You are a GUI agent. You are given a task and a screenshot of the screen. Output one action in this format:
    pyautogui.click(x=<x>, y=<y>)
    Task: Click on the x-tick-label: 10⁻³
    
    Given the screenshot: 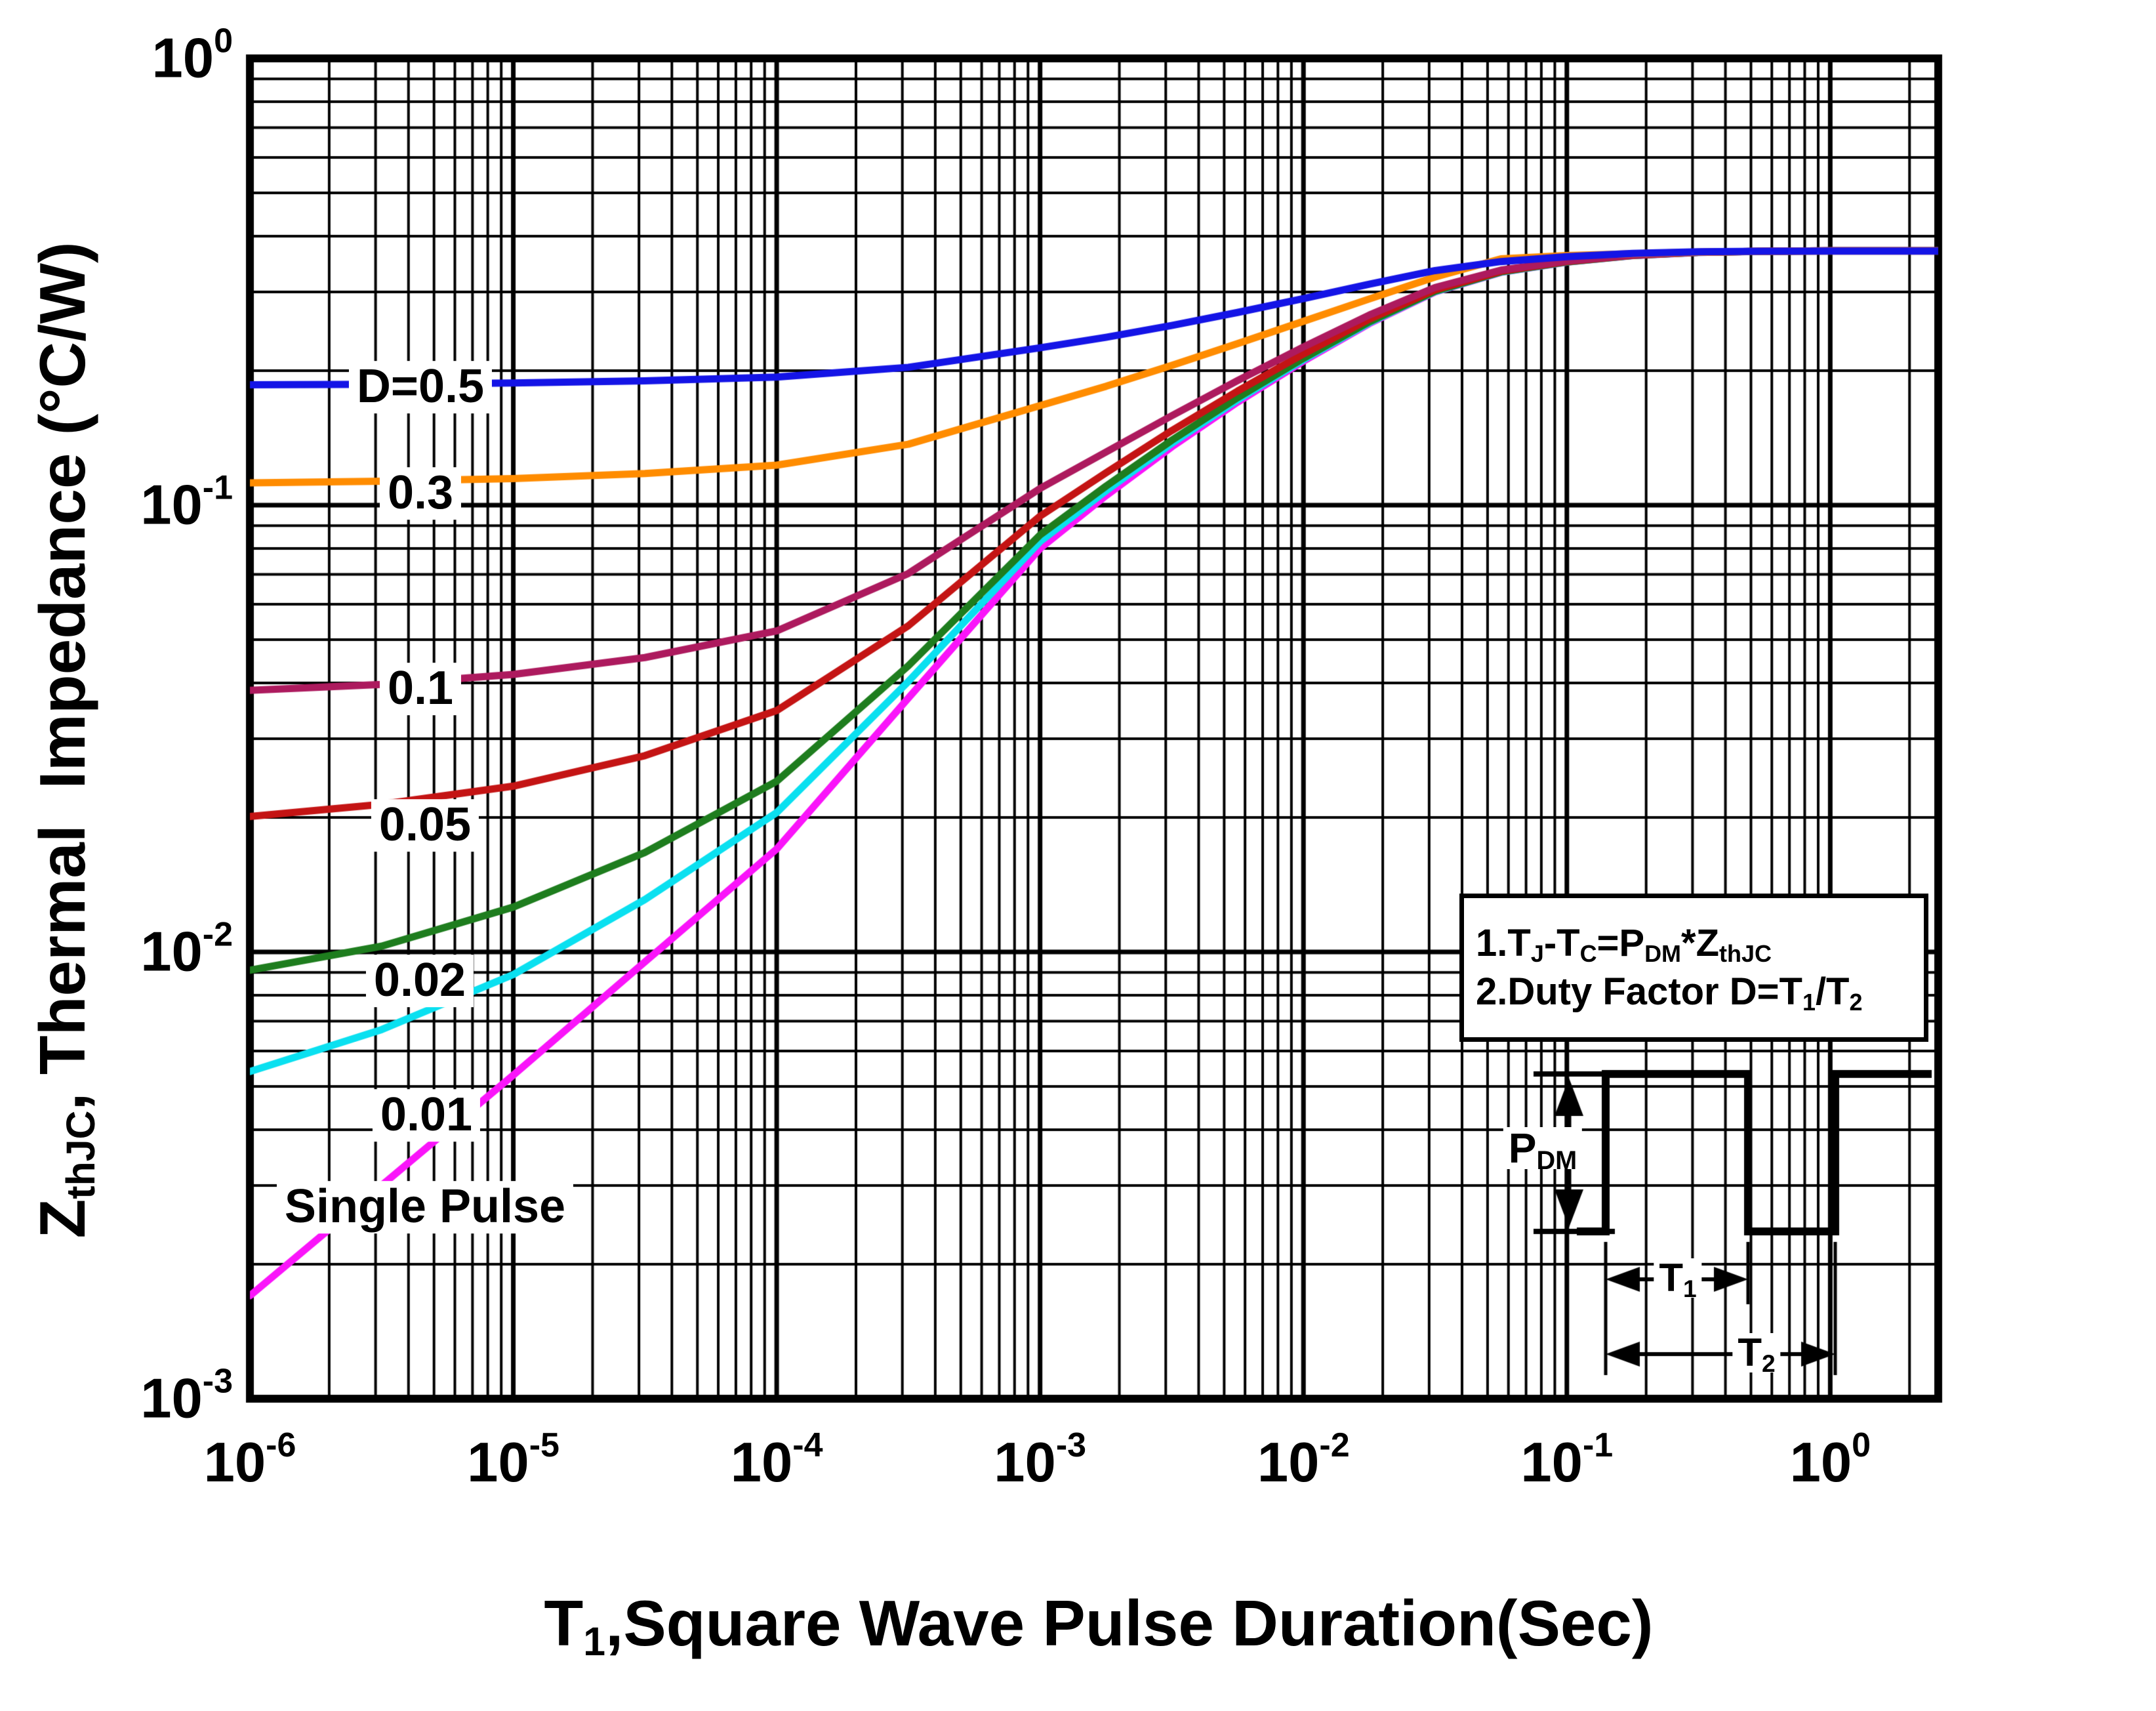 What is the action you would take?
    pyautogui.click(x=1040, y=1461)
    